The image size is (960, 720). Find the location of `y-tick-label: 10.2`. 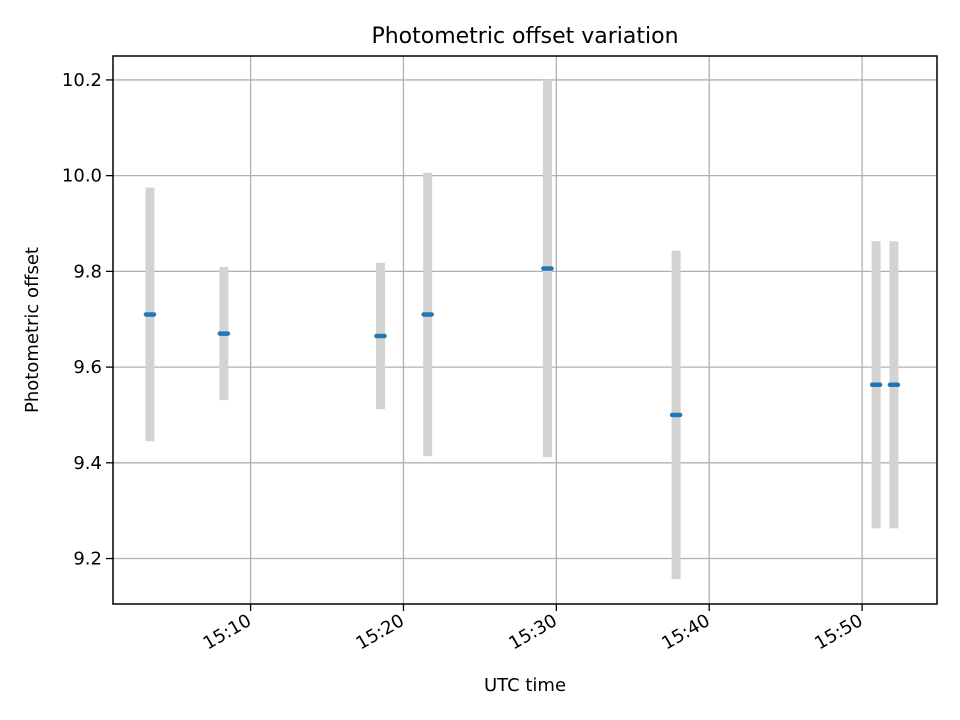

y-tick-label: 10.2 is located at coordinates (82, 80).